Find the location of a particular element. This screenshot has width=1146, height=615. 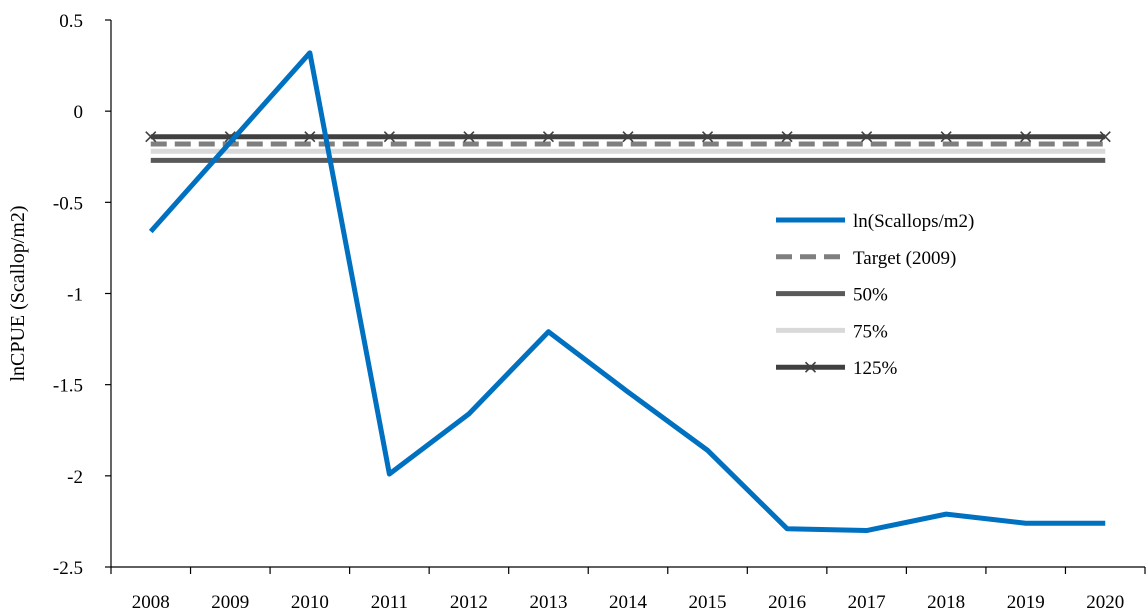

legend-label: Target (2009) is located at coordinates (904, 258).